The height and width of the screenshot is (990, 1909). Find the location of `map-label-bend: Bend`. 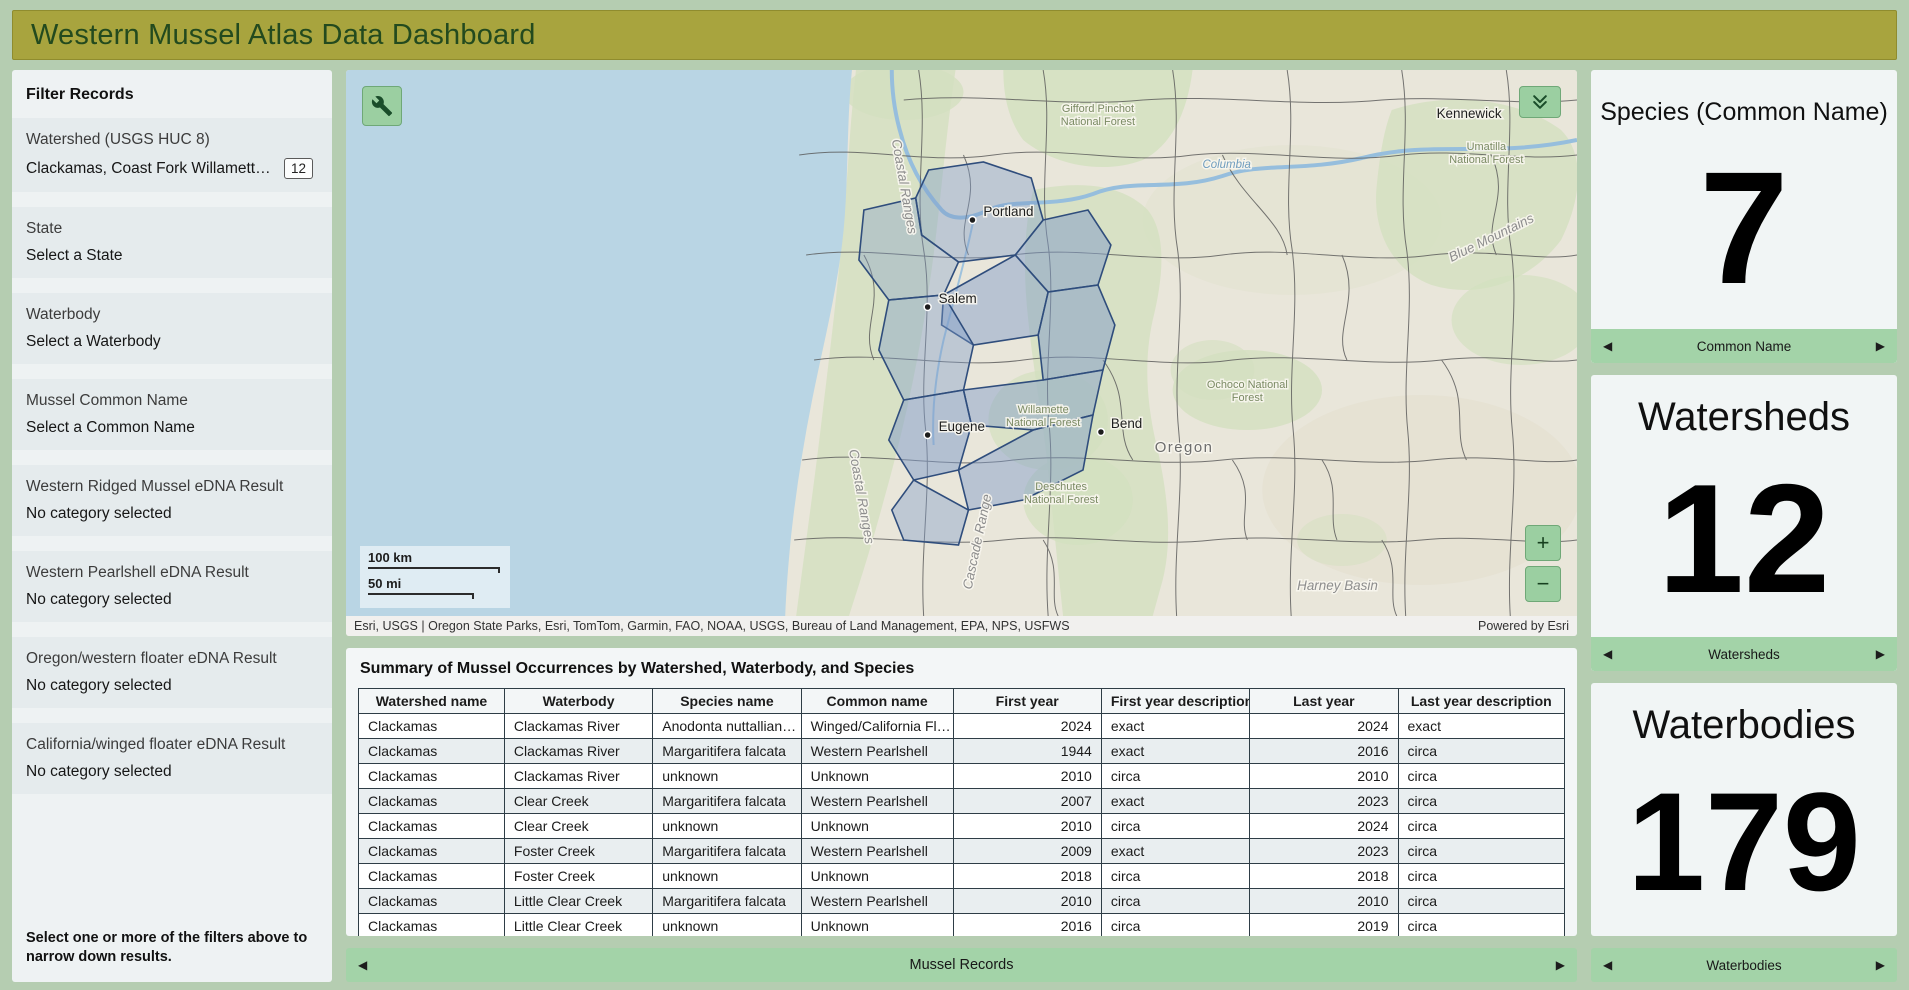

map-label-bend: Bend is located at coordinates (1126, 423).